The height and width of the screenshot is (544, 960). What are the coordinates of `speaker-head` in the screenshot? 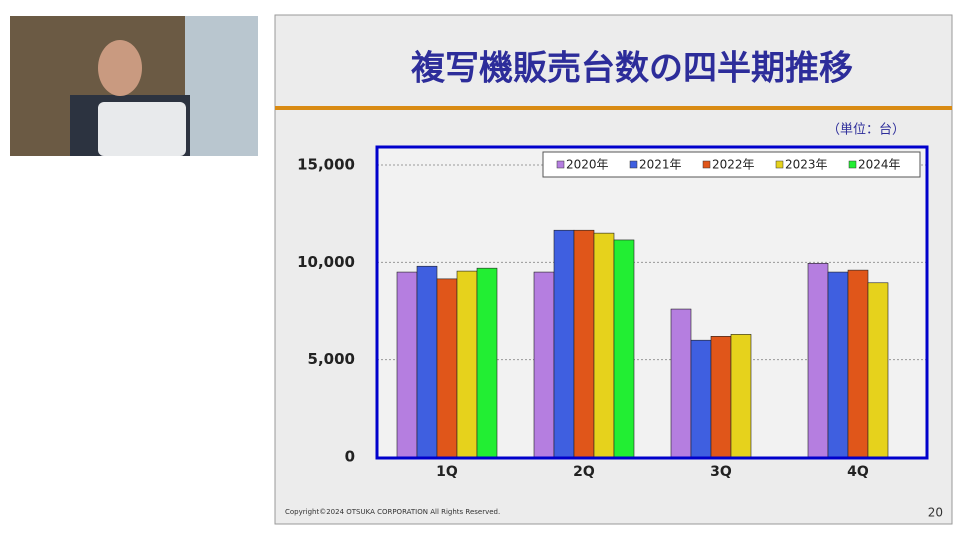 It's located at (120, 68).